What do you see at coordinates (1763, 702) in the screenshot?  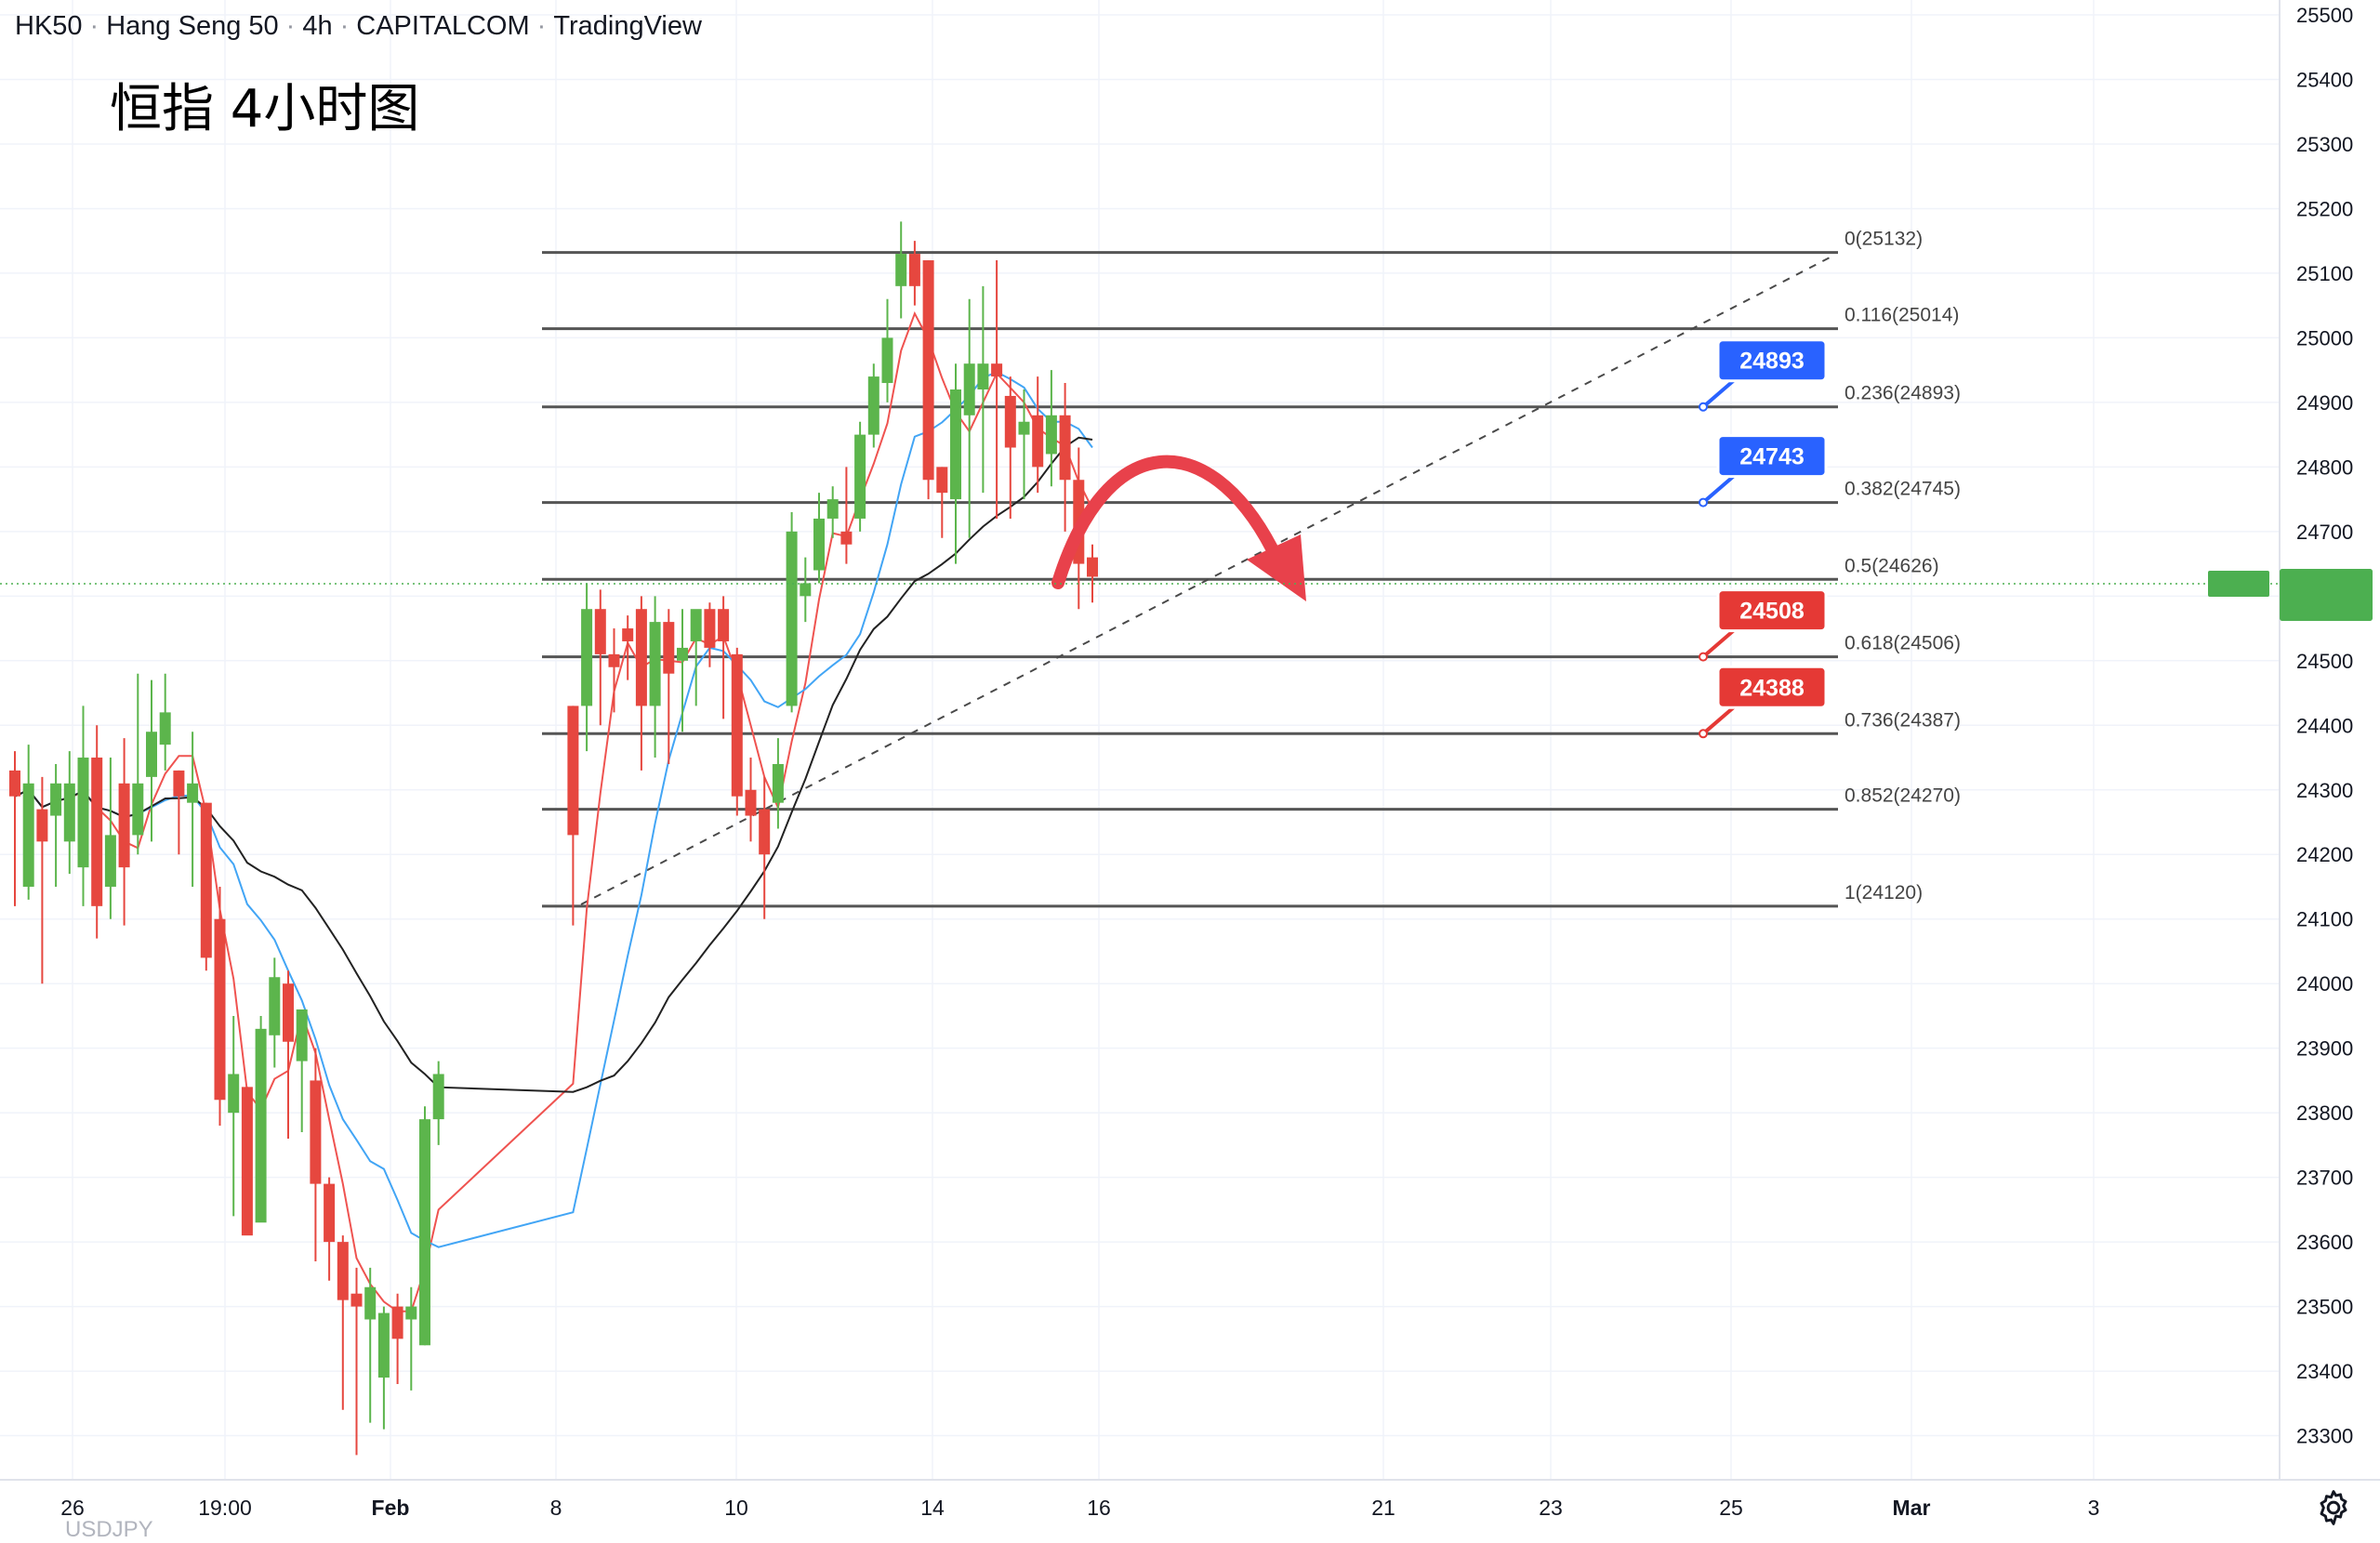 I see `price-callout: 24388` at bounding box center [1763, 702].